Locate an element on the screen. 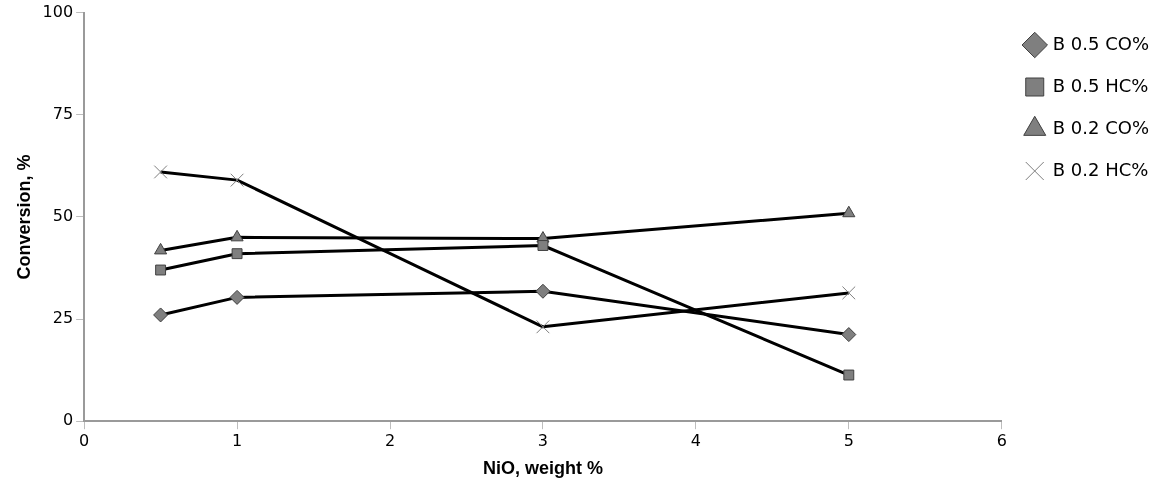 The width and height of the screenshot is (1169, 484). legend-label: B 0.2 HC% is located at coordinates (1100, 169).